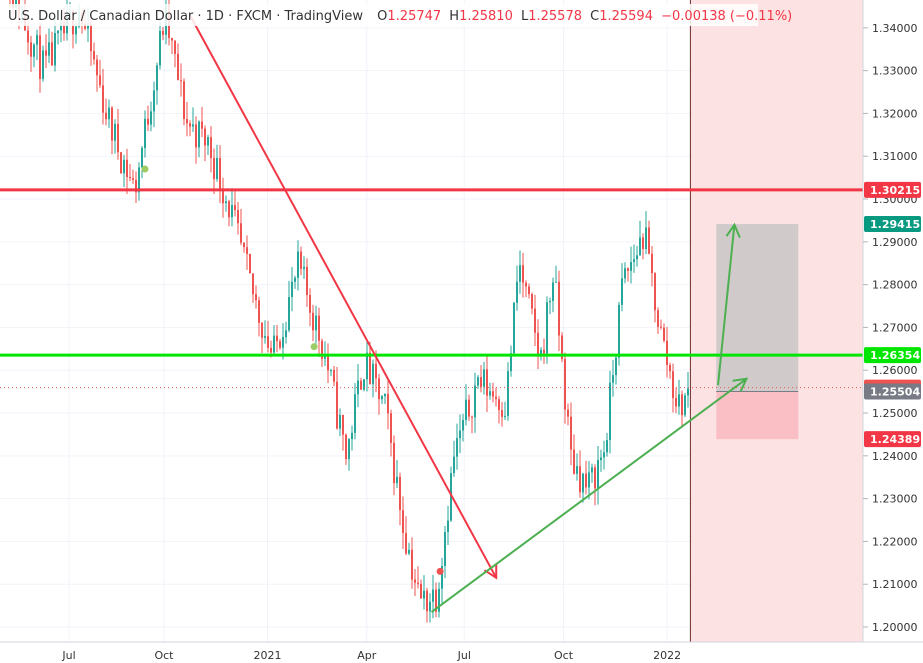 The height and width of the screenshot is (663, 923). Describe the element at coordinates (589, 495) in the screenshot. I see `uptrend-line` at that location.